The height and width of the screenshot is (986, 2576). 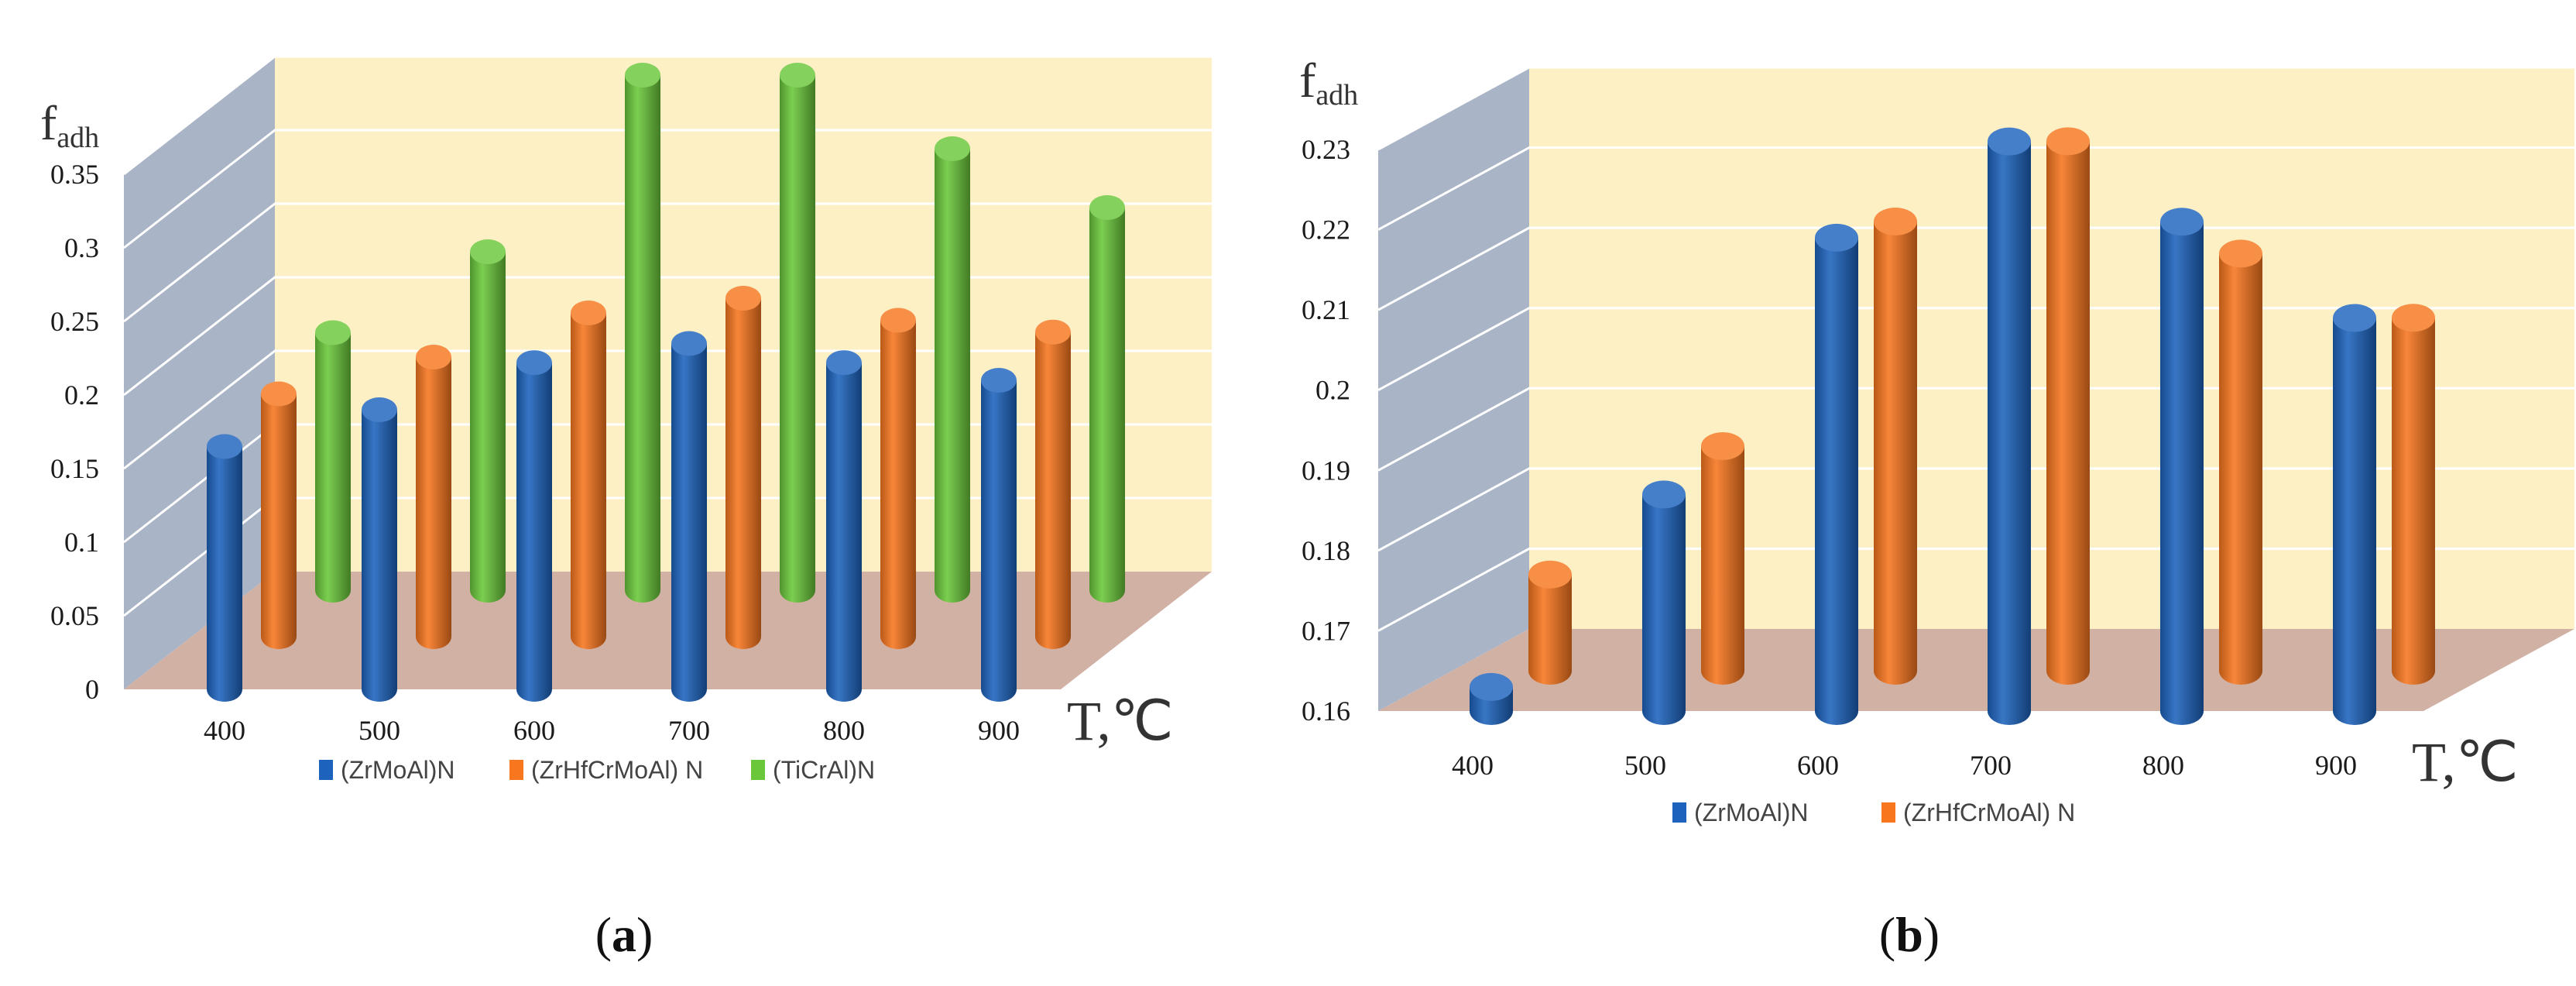 I want to click on y-tick-label: 0.1, so click(x=81, y=542).